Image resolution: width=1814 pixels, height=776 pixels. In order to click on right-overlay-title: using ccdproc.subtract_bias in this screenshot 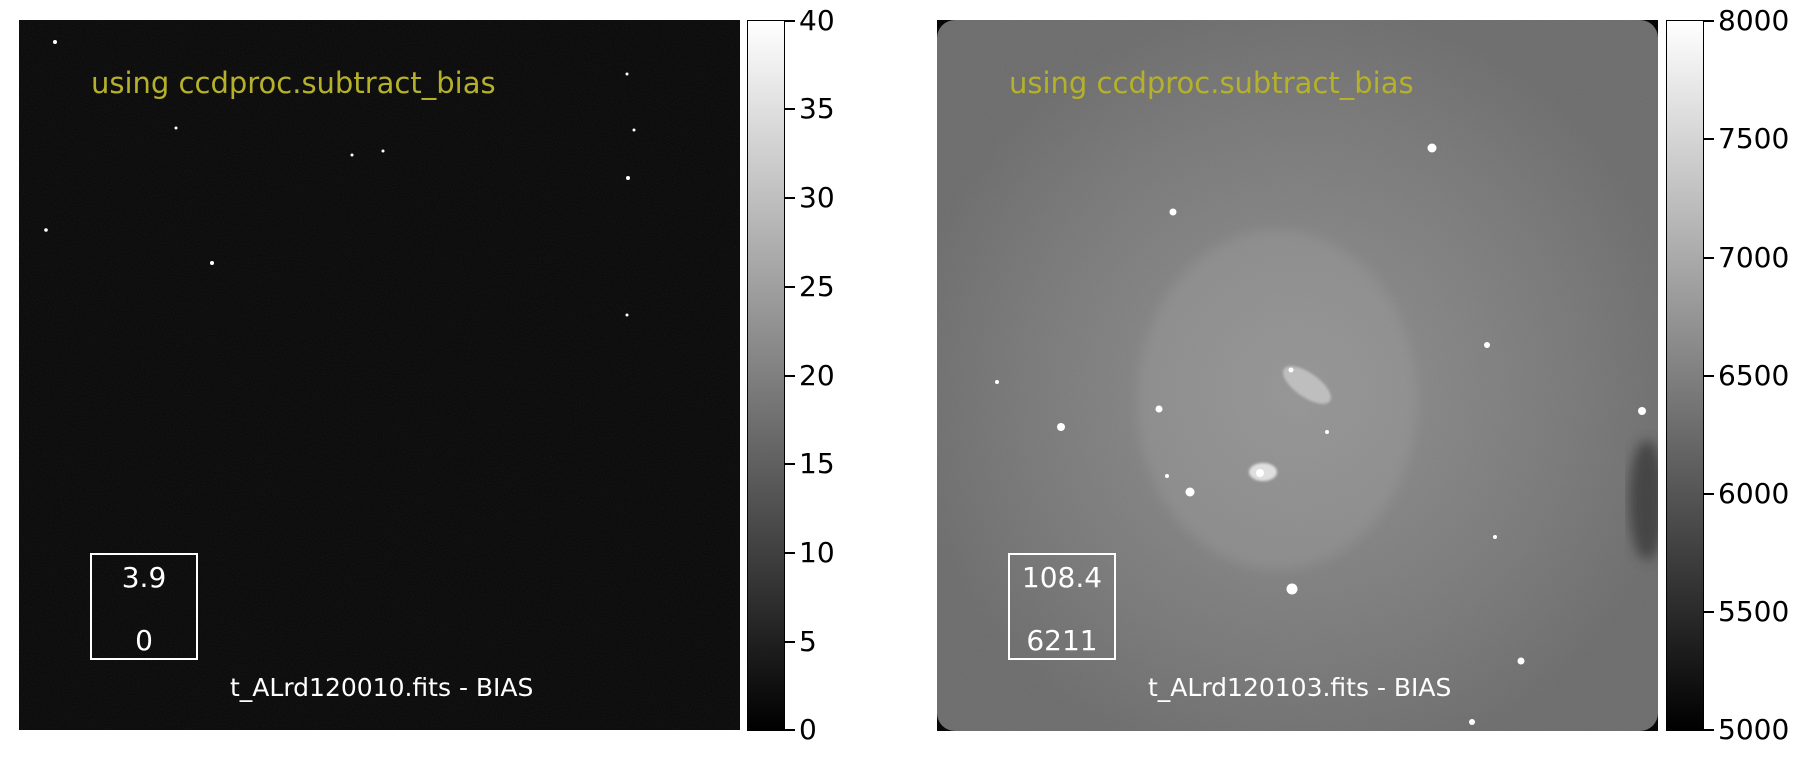, I will do `click(1211, 83)`.